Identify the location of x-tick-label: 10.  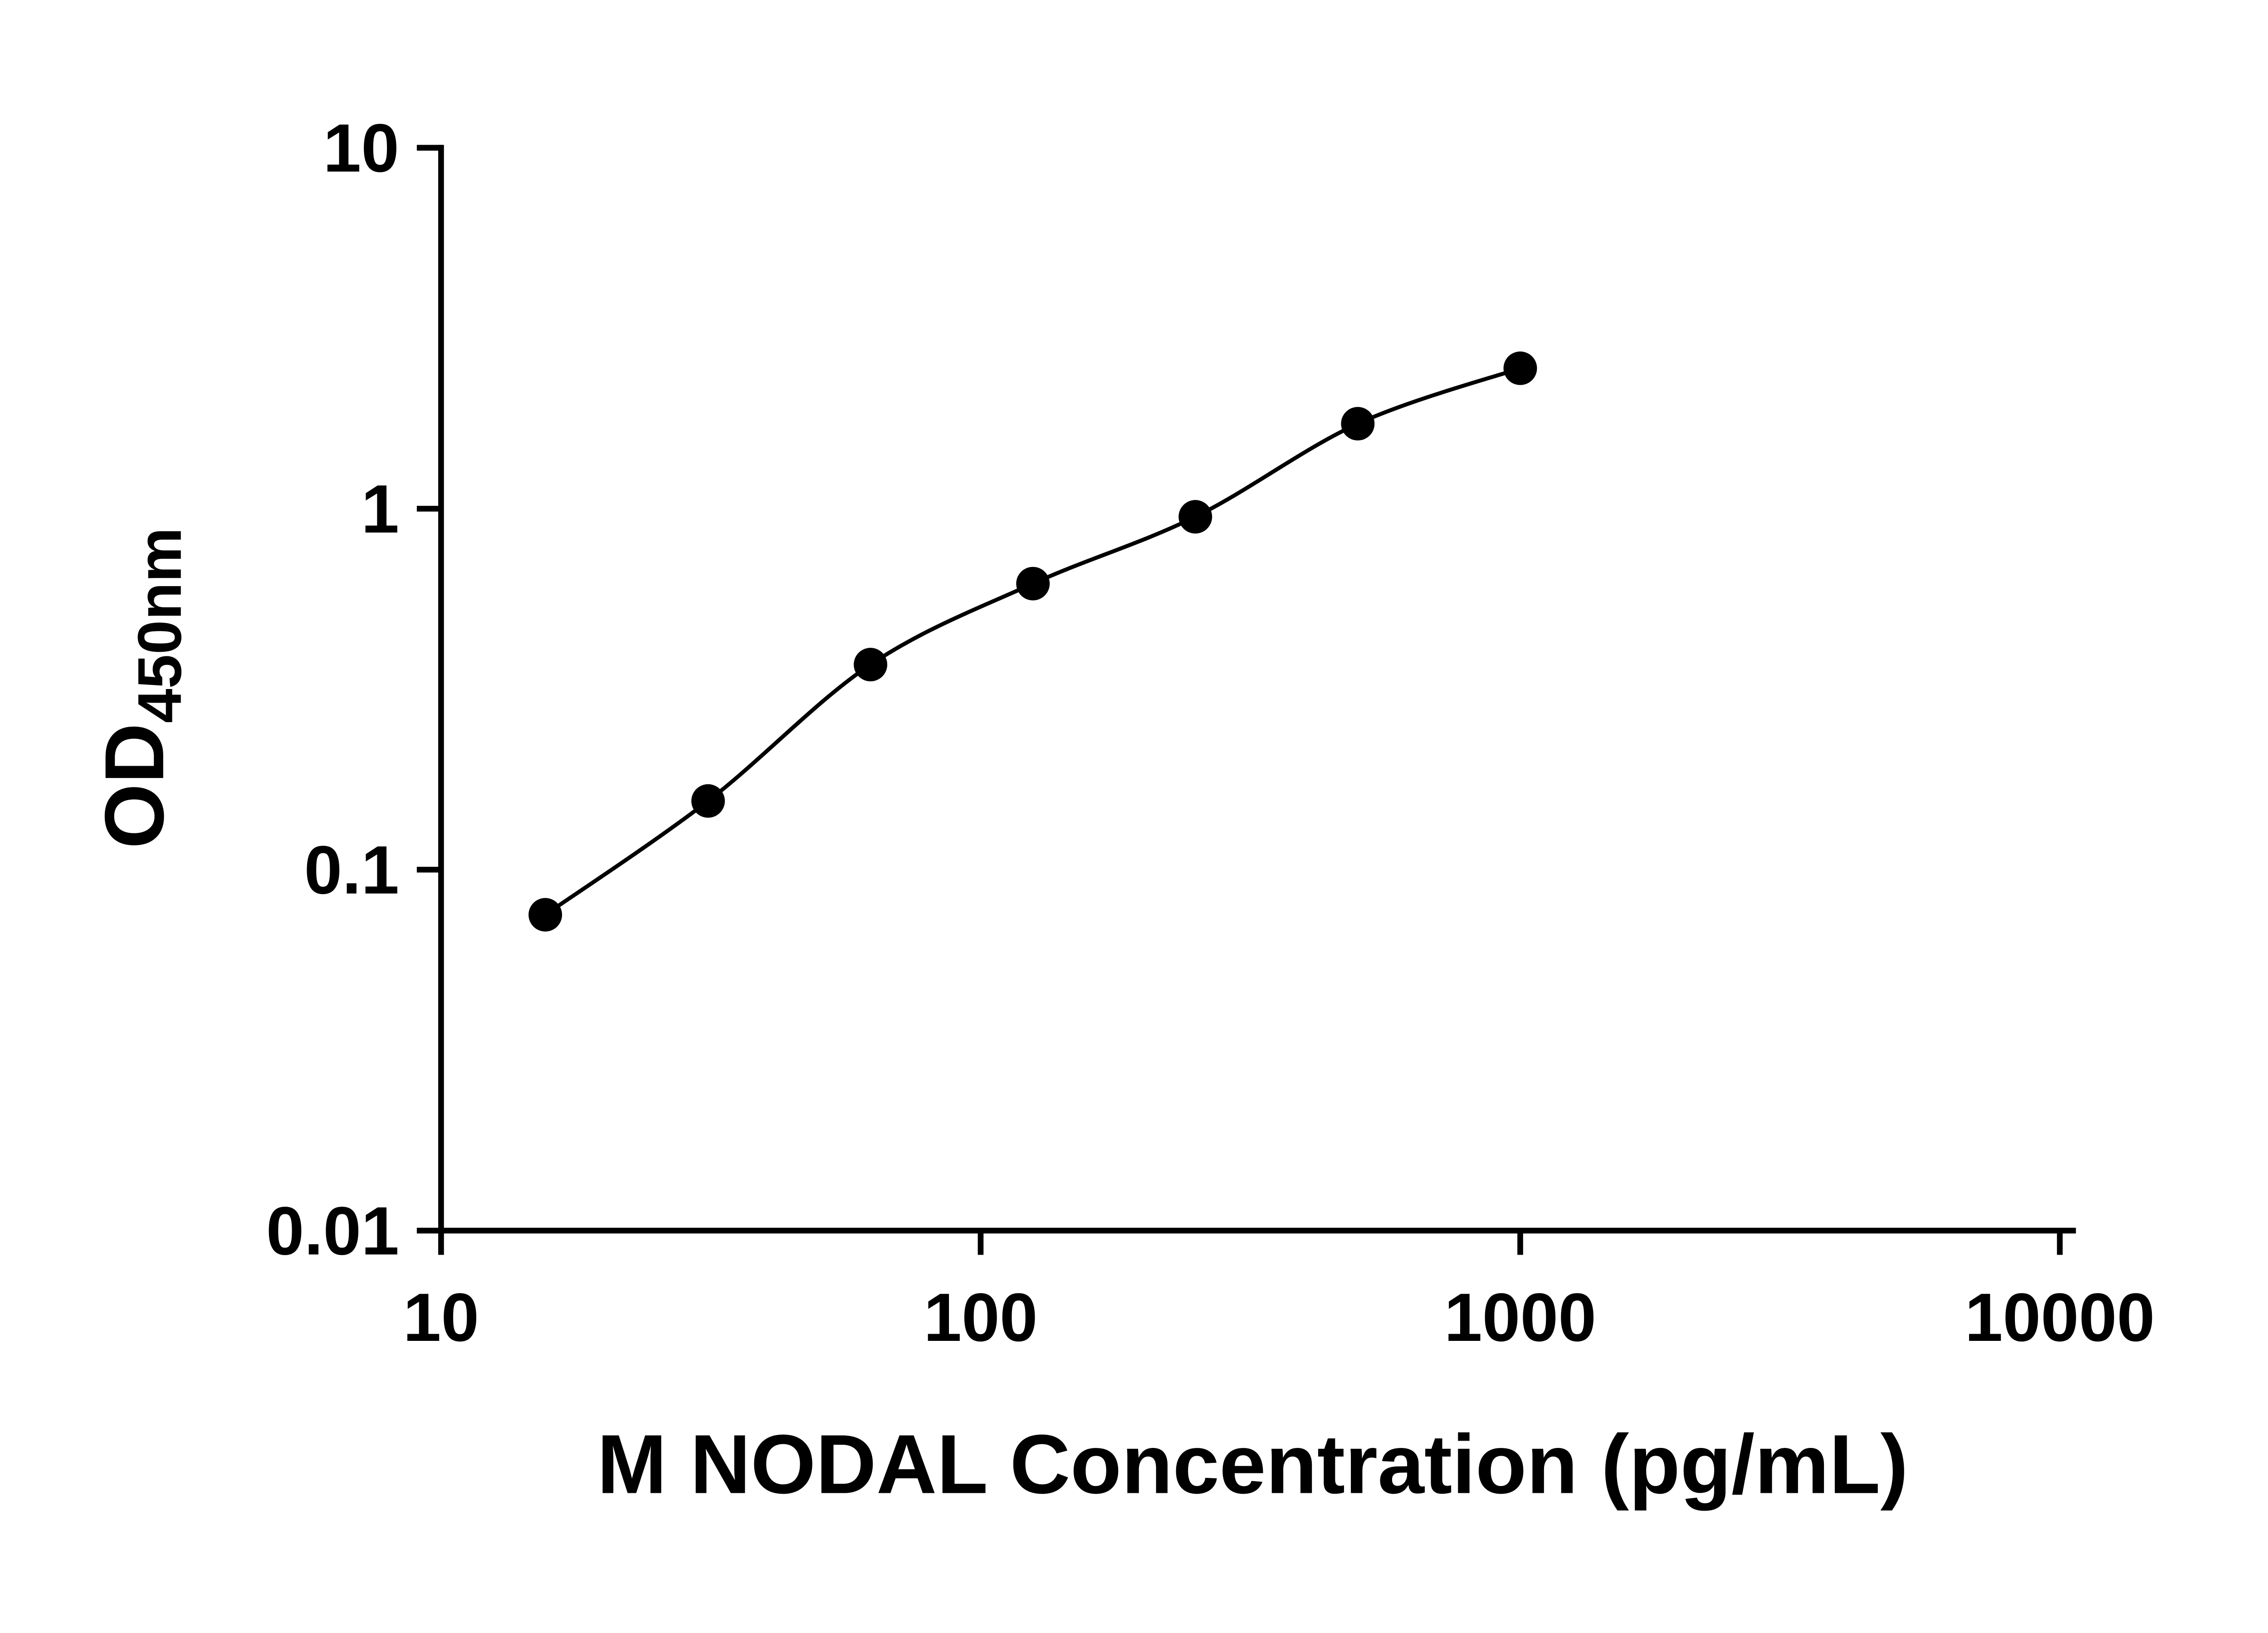
(441, 1317).